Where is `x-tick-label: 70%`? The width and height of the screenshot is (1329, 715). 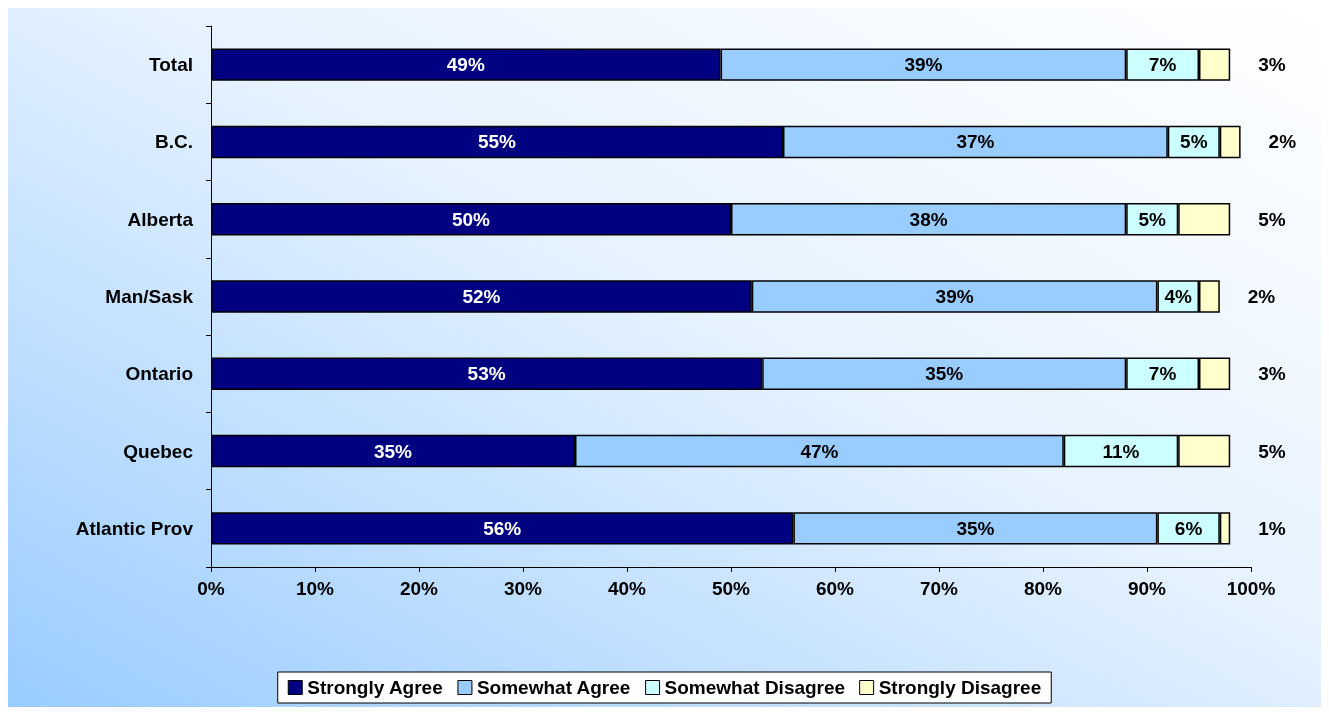 x-tick-label: 70% is located at coordinates (939, 588).